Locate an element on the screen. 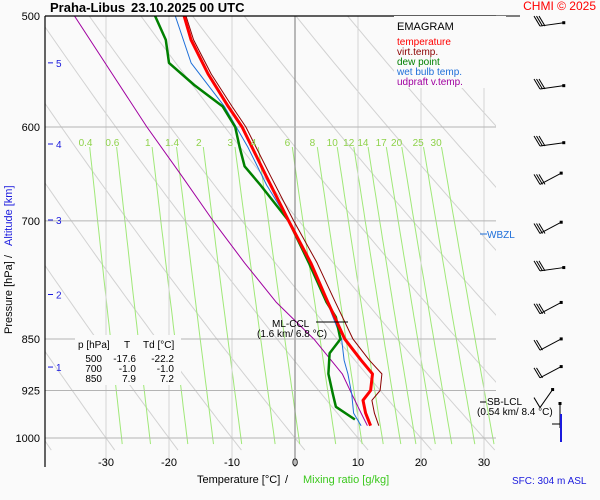  altitude-tick-label: 3 is located at coordinates (59, 221).